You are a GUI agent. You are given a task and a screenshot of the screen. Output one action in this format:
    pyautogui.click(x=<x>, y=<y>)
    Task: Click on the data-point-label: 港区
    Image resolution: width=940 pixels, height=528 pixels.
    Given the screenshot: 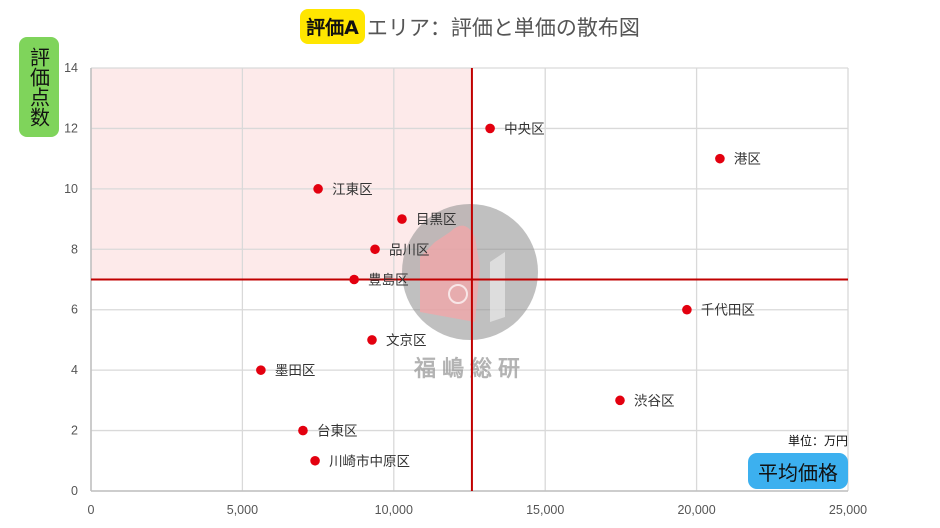 What is the action you would take?
    pyautogui.click(x=747, y=160)
    